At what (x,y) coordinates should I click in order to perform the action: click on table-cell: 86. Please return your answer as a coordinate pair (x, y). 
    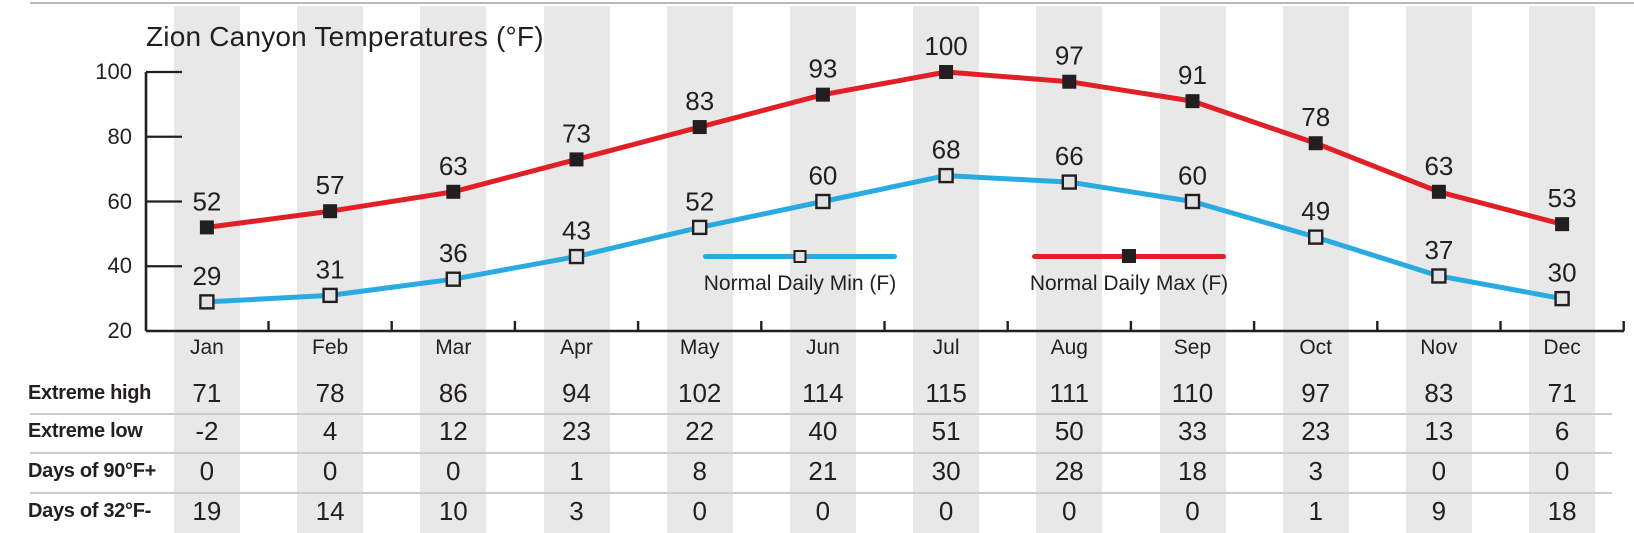
    Looking at the image, I should click on (453, 393).